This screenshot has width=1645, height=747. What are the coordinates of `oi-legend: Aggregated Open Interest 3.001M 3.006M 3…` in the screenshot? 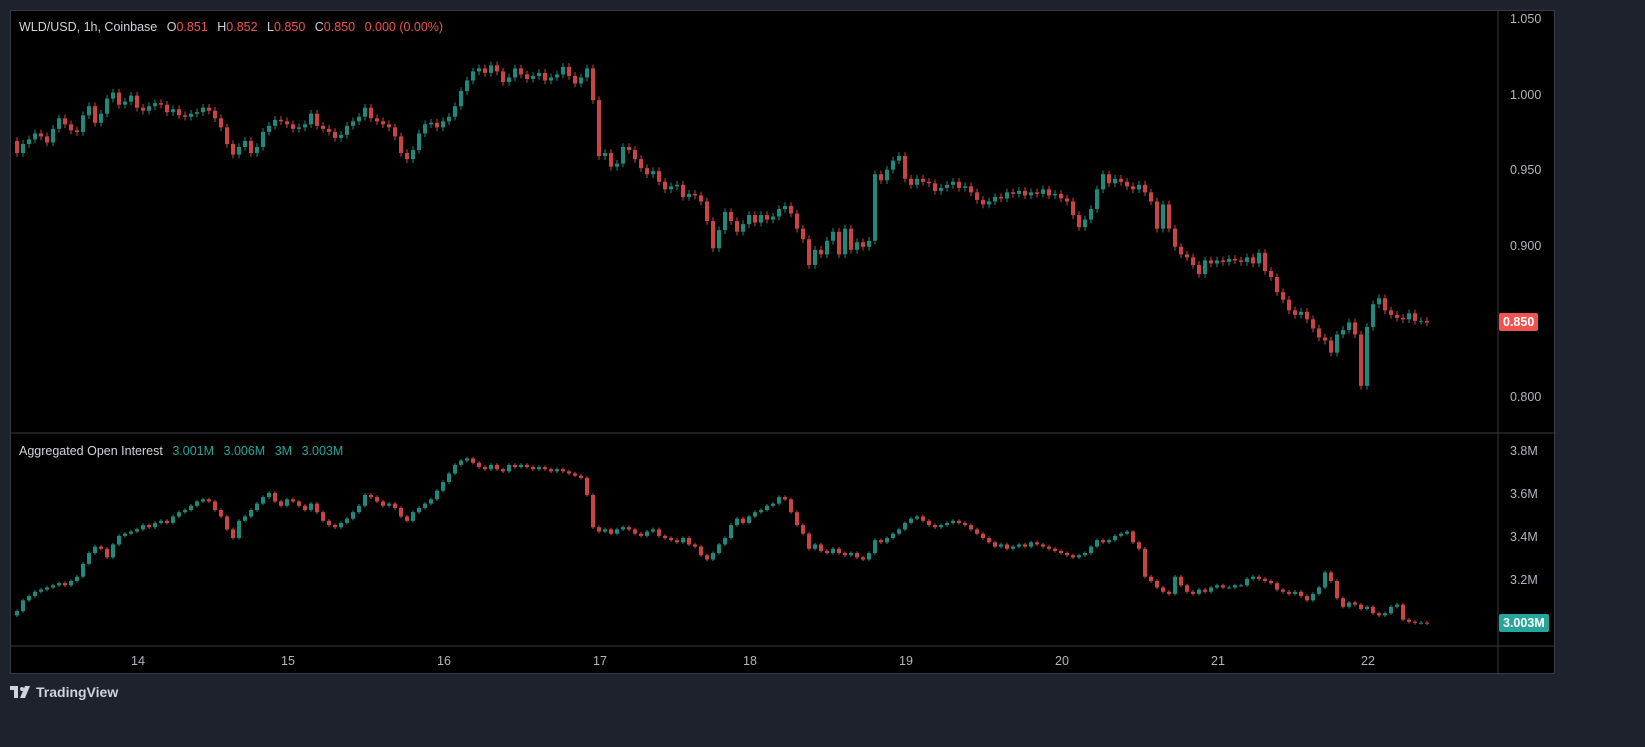 It's located at (184, 451).